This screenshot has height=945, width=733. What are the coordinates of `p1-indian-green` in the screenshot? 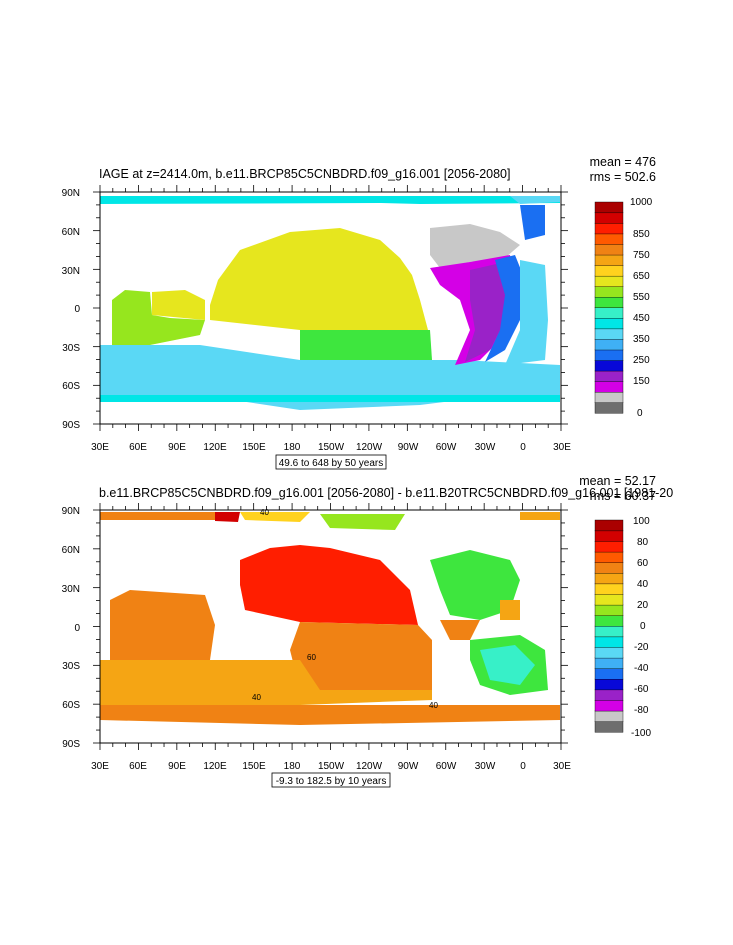 It's located at (158, 317).